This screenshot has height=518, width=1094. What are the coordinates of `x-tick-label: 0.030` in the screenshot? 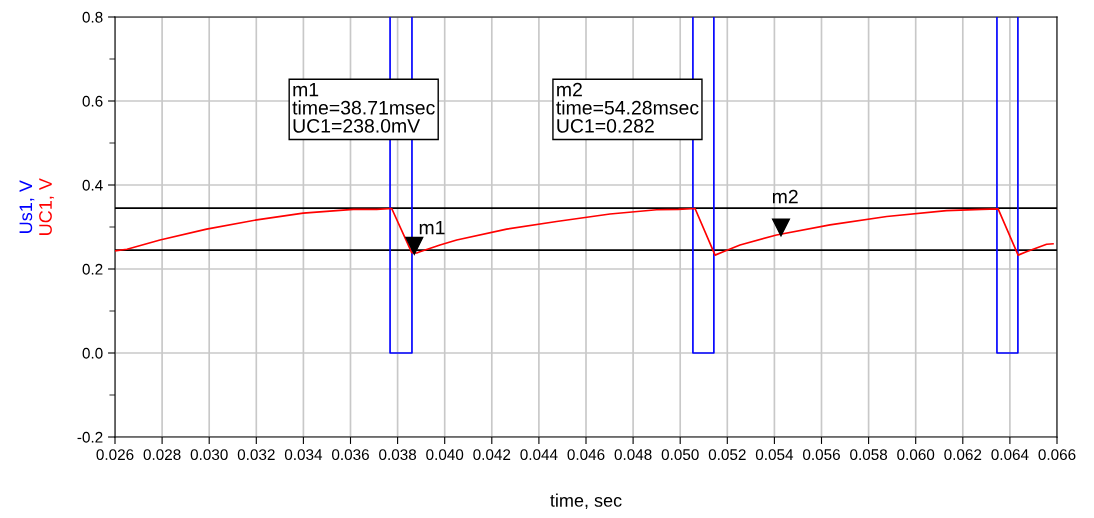 It's located at (209, 455).